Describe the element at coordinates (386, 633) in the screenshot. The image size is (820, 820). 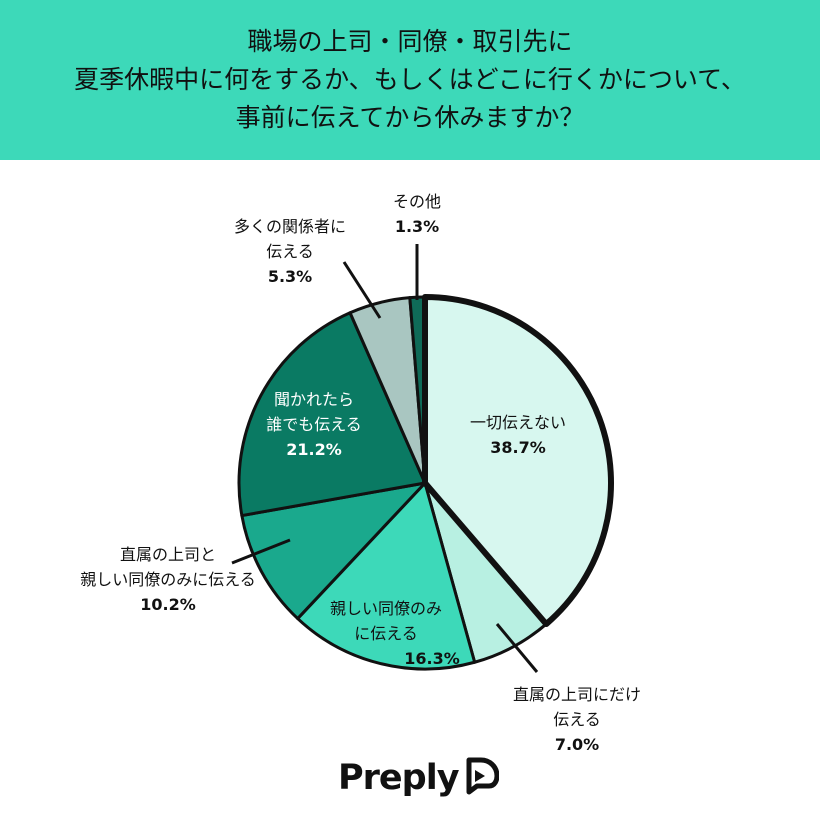
I see `slice-label-2-line-1: に伝える` at that location.